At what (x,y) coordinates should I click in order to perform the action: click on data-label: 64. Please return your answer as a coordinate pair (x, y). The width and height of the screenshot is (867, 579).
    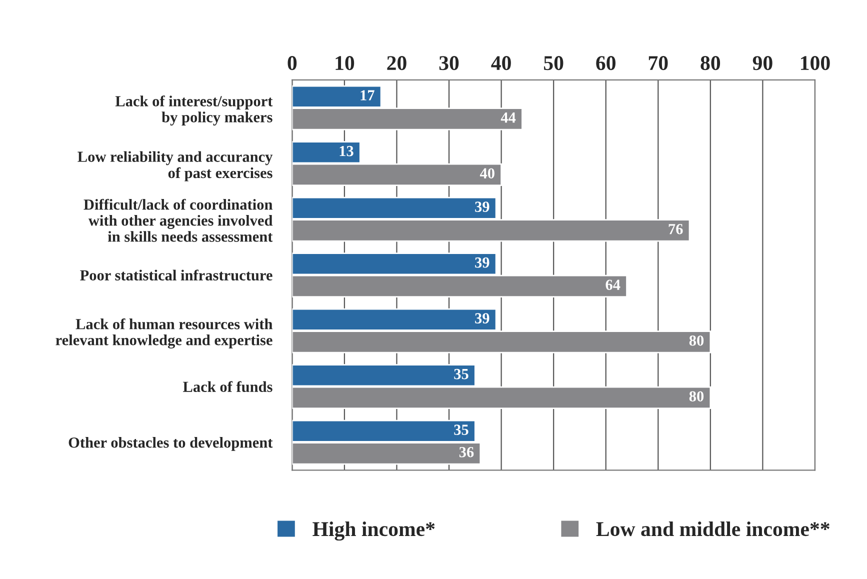
    Looking at the image, I should click on (613, 285).